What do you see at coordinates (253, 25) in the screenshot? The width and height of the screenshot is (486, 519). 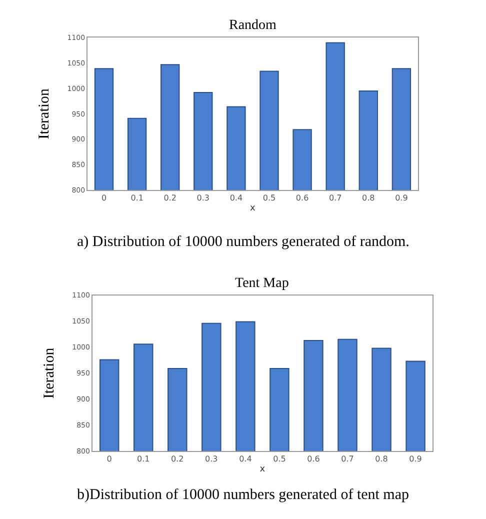 I see `chart-title: Random` at bounding box center [253, 25].